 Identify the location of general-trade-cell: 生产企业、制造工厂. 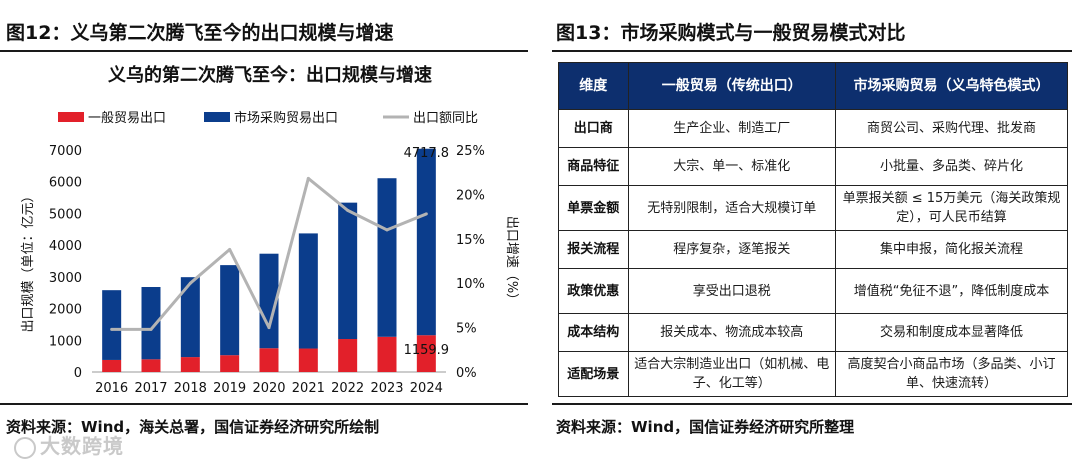
(731, 128).